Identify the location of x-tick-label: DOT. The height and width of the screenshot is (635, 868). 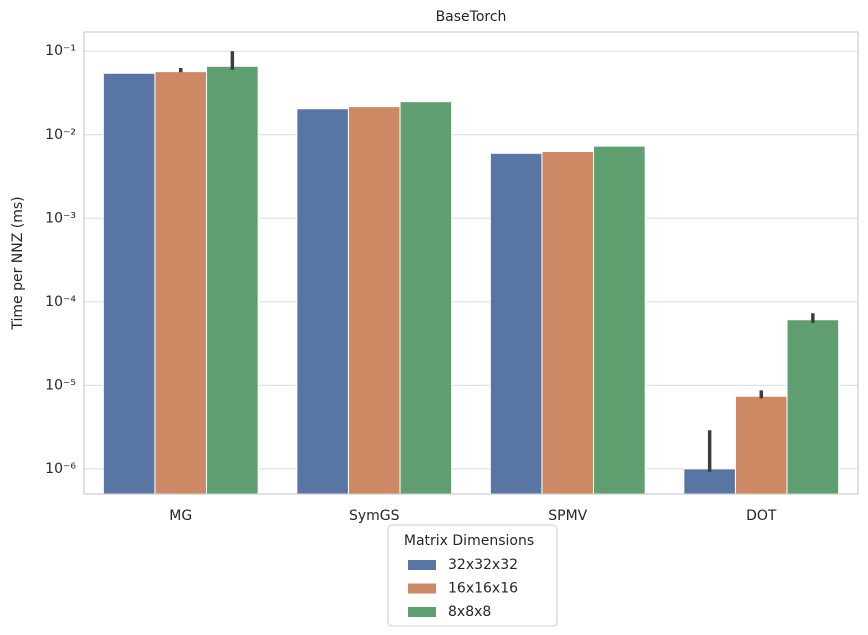
(761, 516).